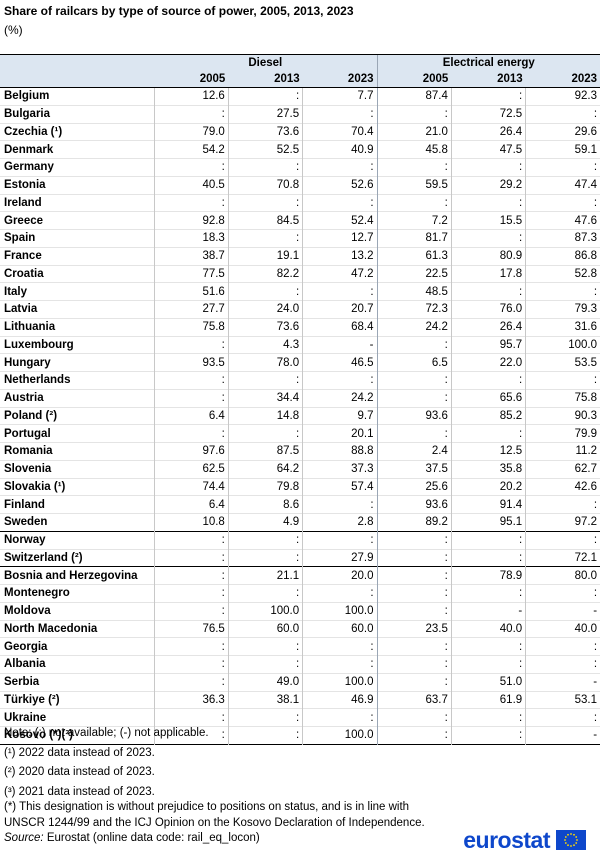 The height and width of the screenshot is (865, 600). Describe the element at coordinates (265, 682) in the screenshot. I see `value-cell: 49.0` at that location.